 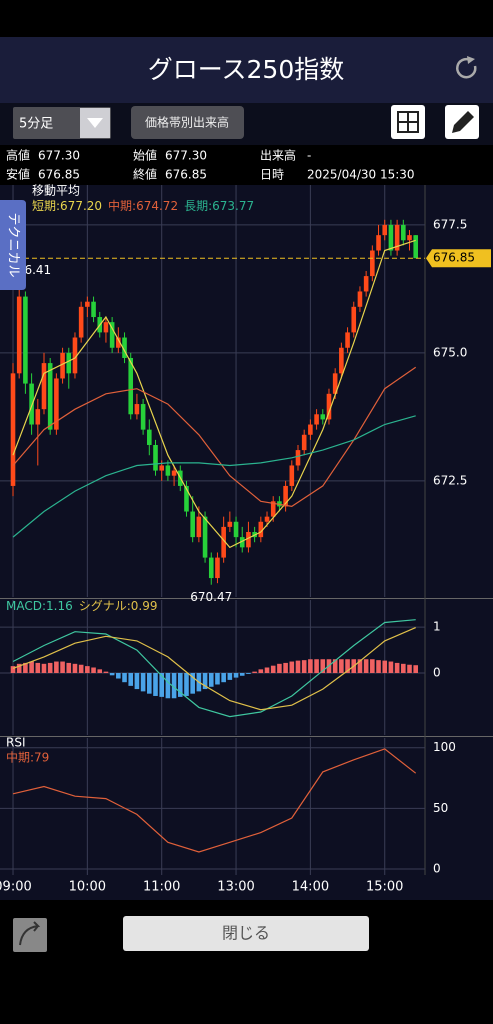 I want to click on info-label: 出来高, so click(x=278, y=155).